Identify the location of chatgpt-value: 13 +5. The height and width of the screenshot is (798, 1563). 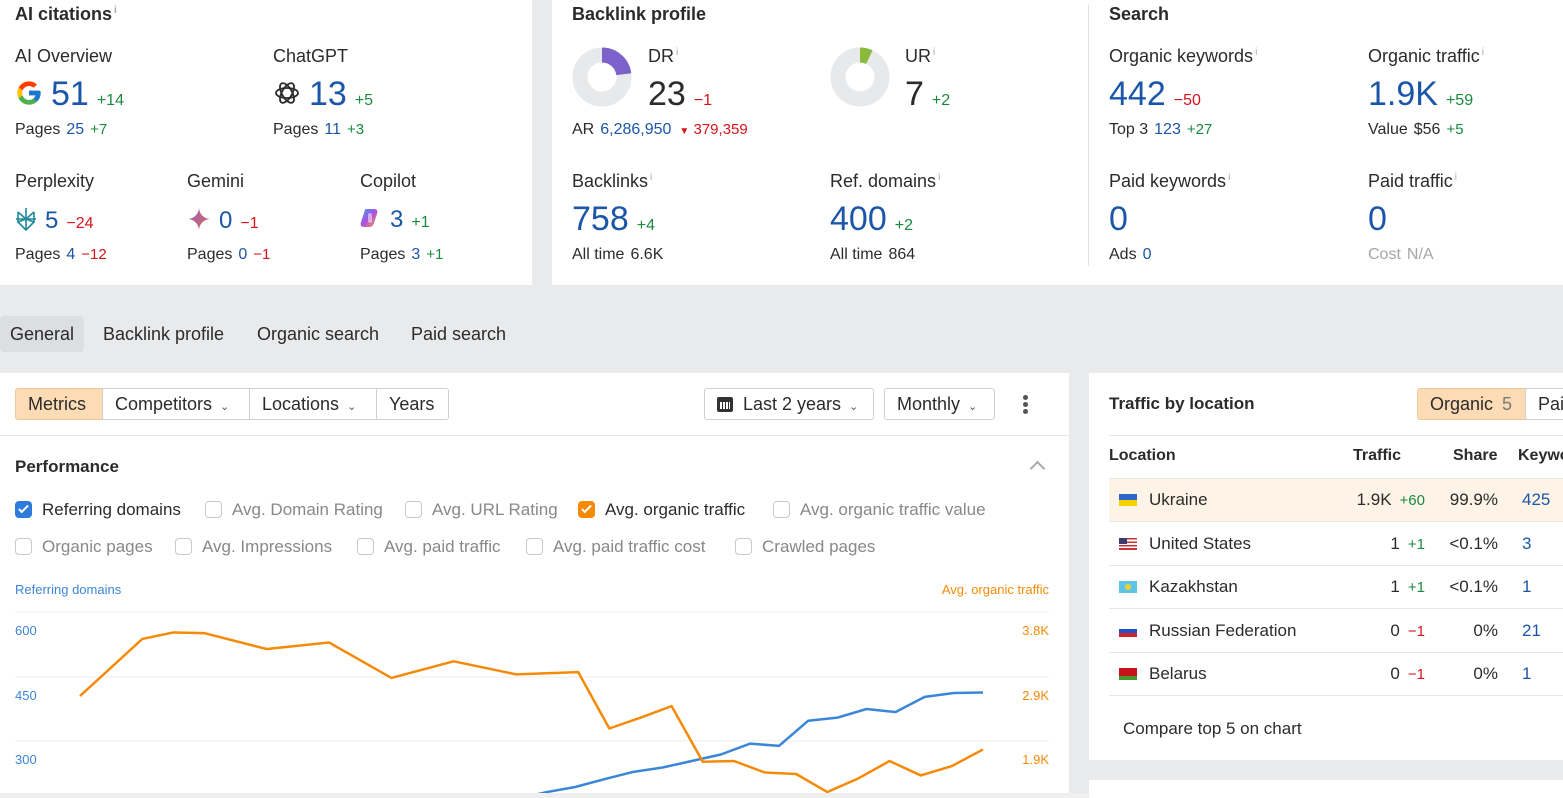
(323, 95).